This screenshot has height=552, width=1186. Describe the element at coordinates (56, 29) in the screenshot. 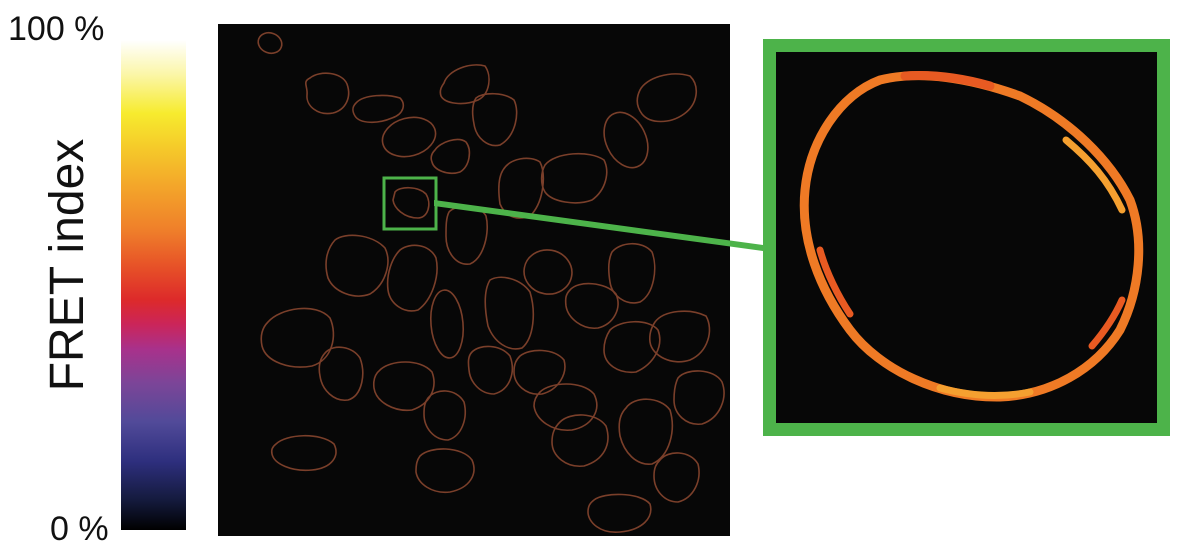

I see `colorbar-max-label: 100 %` at that location.